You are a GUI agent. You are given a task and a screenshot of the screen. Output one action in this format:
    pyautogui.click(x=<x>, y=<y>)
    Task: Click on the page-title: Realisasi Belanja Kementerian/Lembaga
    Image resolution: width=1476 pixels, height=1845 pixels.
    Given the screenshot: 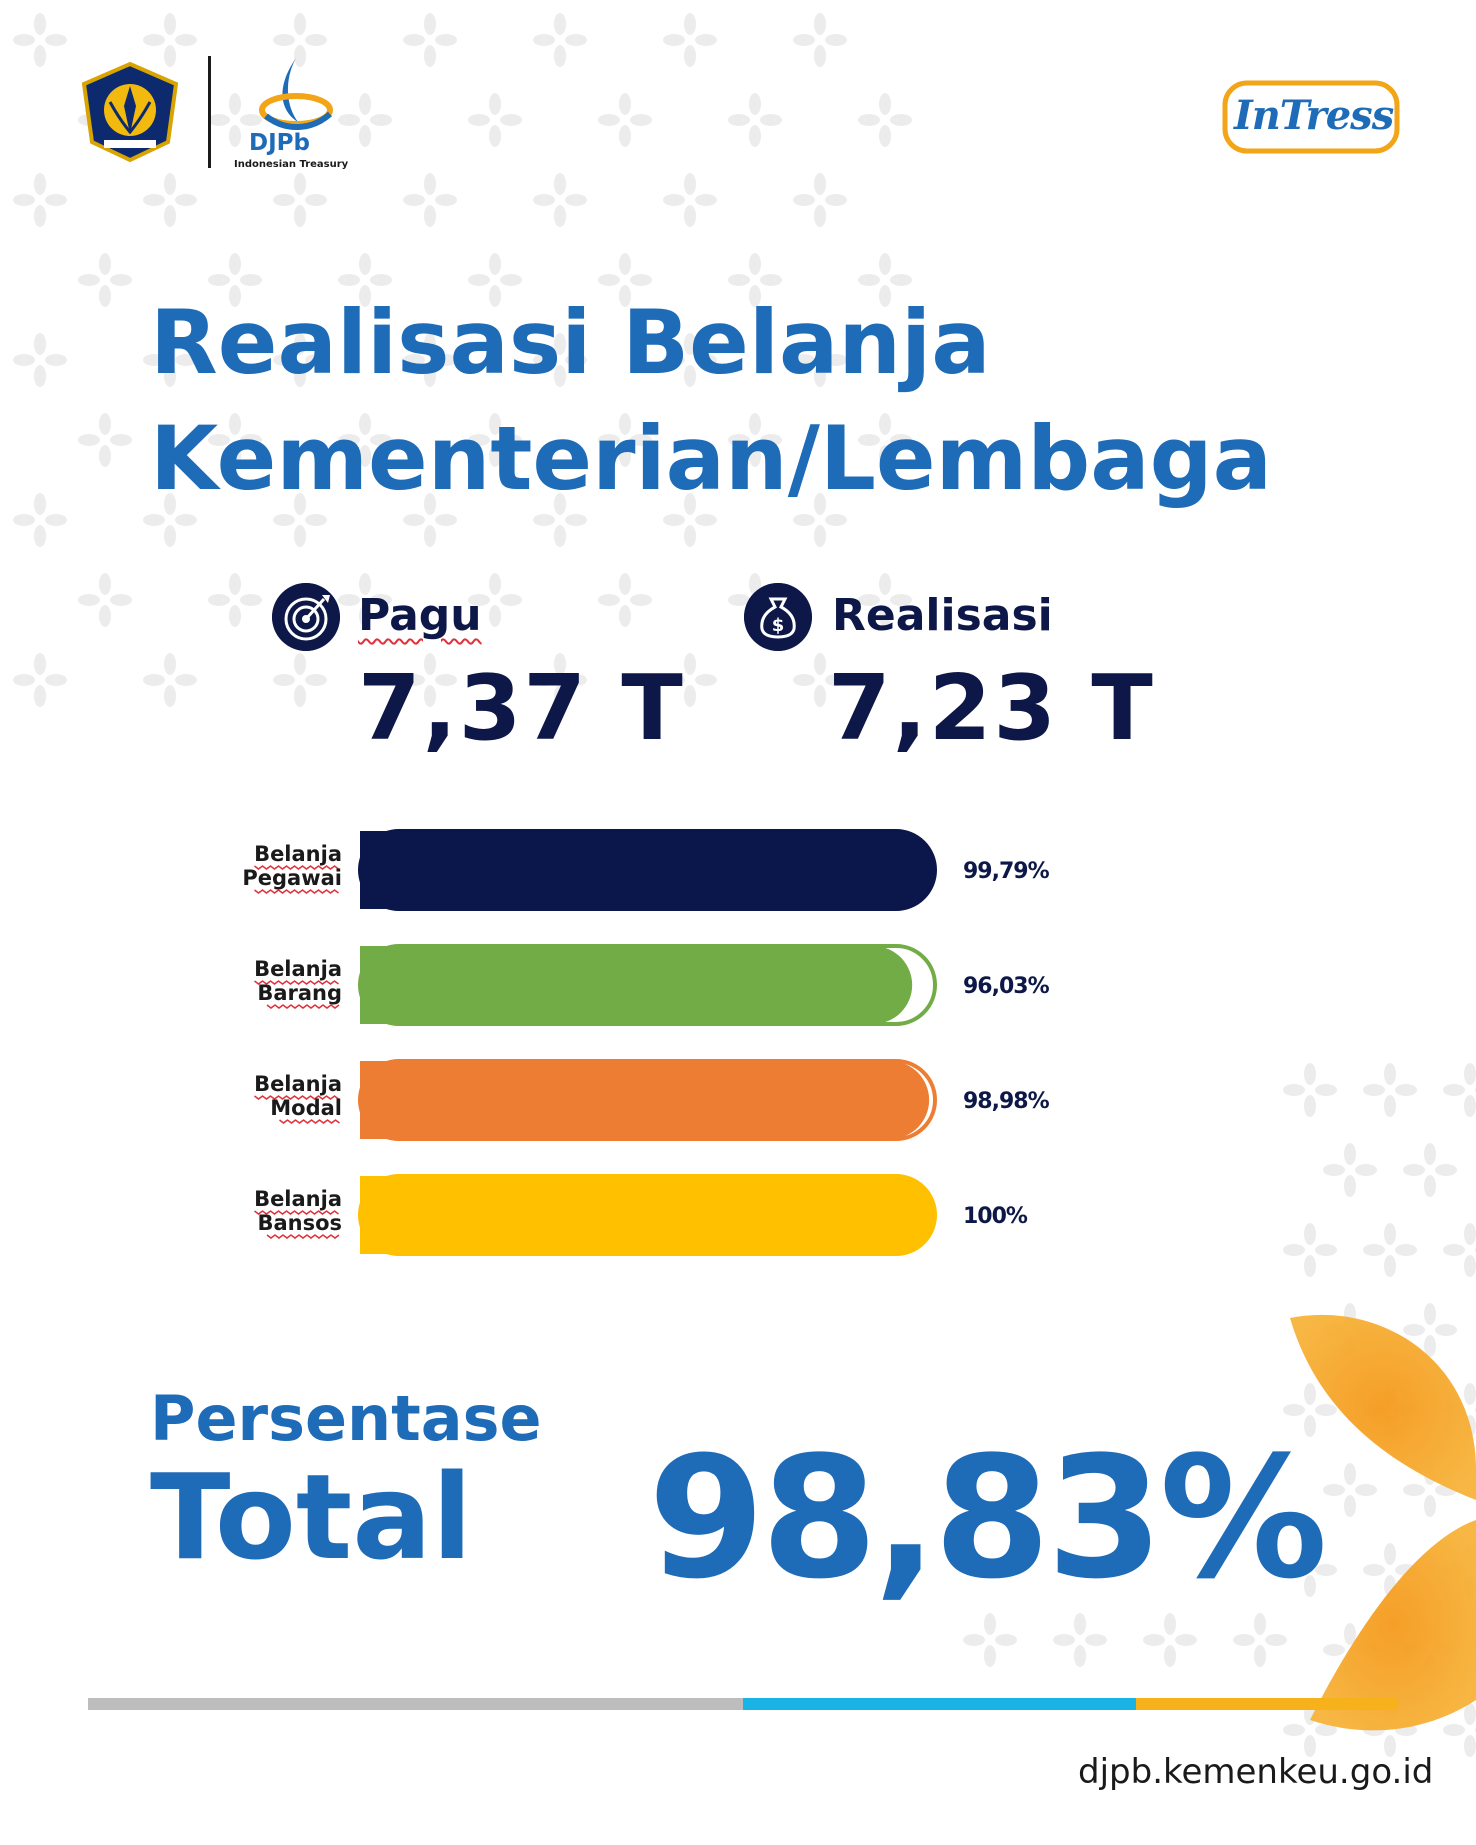 What is the action you would take?
    pyautogui.click(x=790, y=401)
    